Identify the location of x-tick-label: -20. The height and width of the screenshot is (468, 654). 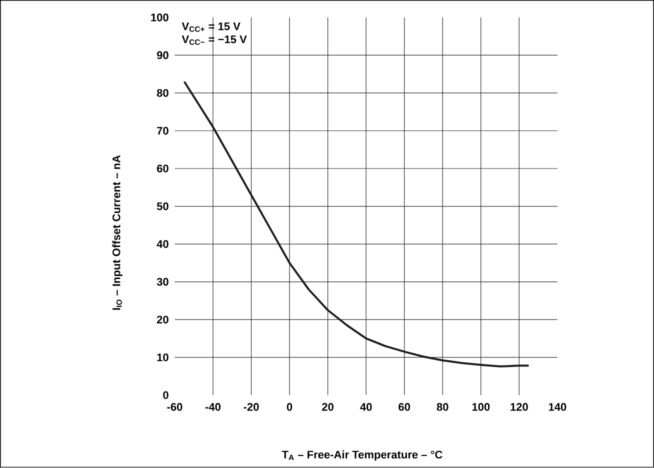
(251, 407).